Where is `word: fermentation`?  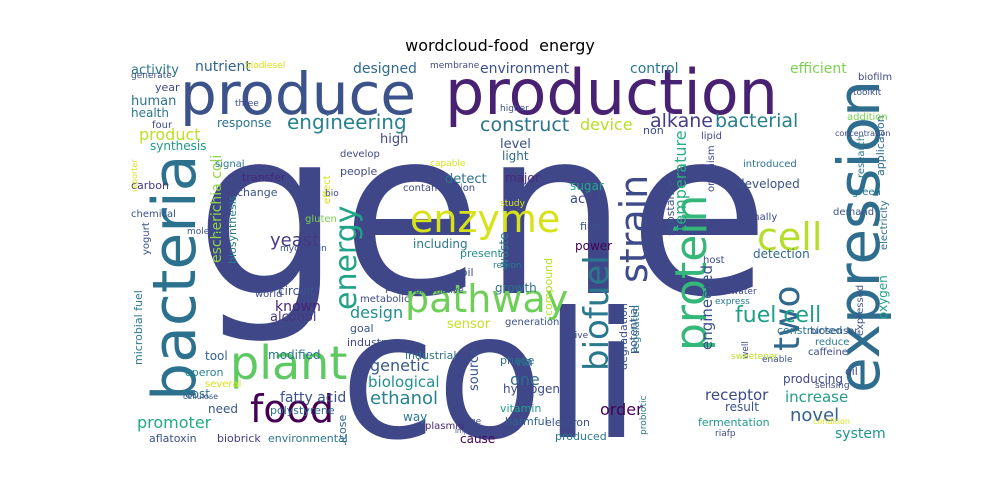
word: fermentation is located at coordinates (734, 422).